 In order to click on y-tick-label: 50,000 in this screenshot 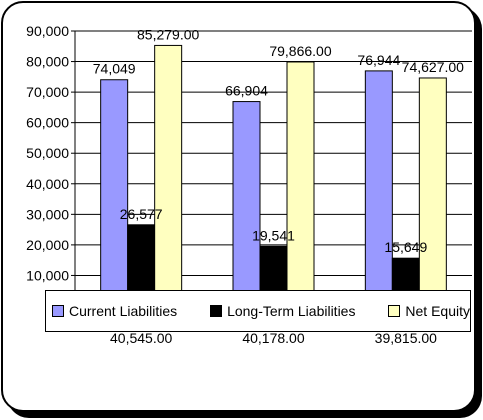, I will do `click(47, 153)`.